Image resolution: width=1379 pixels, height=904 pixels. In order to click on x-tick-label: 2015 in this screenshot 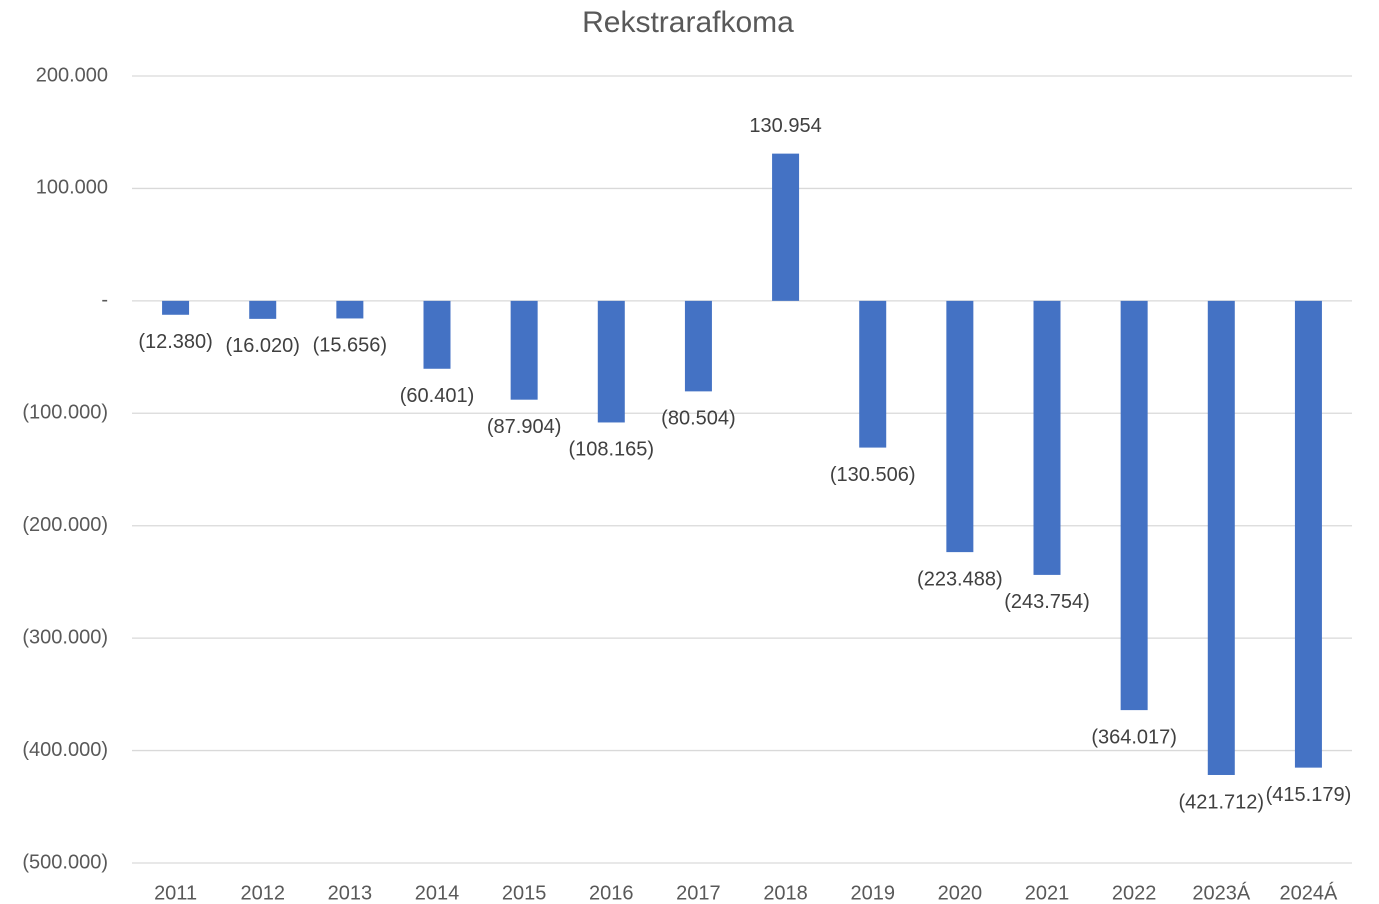, I will do `click(524, 893)`.